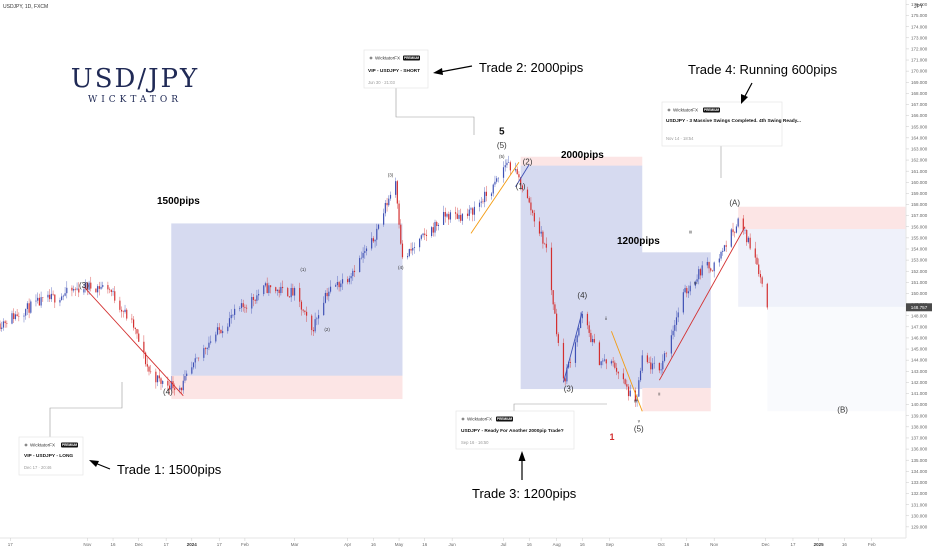  Describe the element at coordinates (919, 326) in the screenshot. I see `price-tick-label: 147.000` at that location.